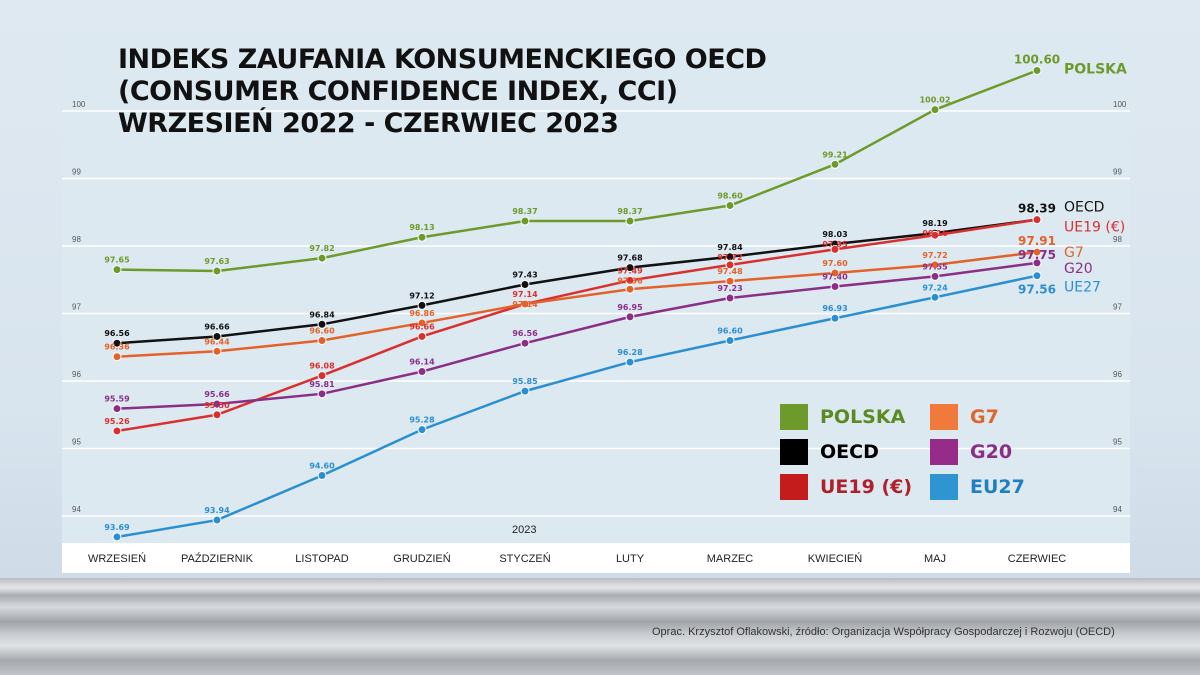 The height and width of the screenshot is (675, 1200). What do you see at coordinates (577, 304) in the screenshot?
I see `series-line-g7` at bounding box center [577, 304].